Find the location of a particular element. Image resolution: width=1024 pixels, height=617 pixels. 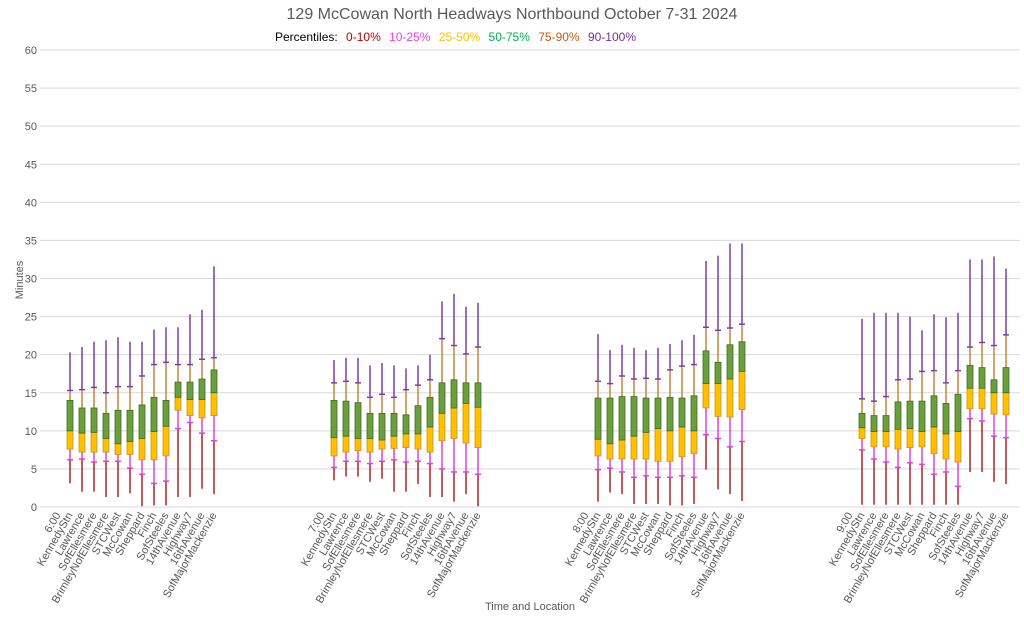

box-9:00-KennedyStn is located at coordinates (862, 411).